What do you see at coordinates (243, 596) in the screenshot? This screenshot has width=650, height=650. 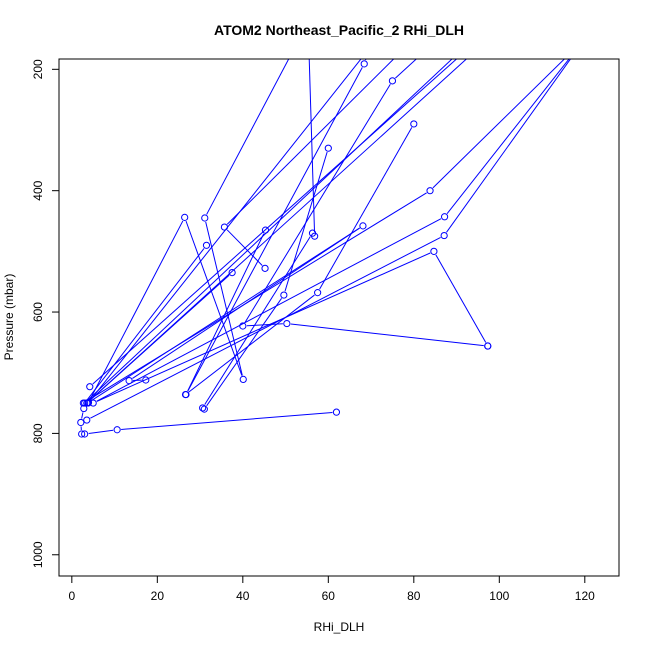 I see `x-tick-label: 40` at bounding box center [243, 596].